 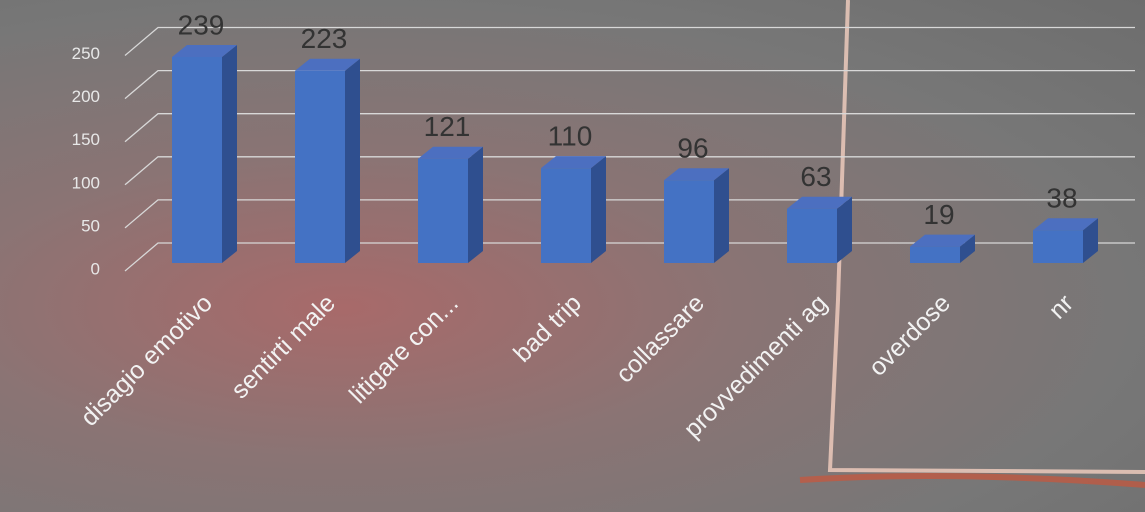 What do you see at coordinates (86, 53) in the screenshot?
I see `y-tick-label: 250` at bounding box center [86, 53].